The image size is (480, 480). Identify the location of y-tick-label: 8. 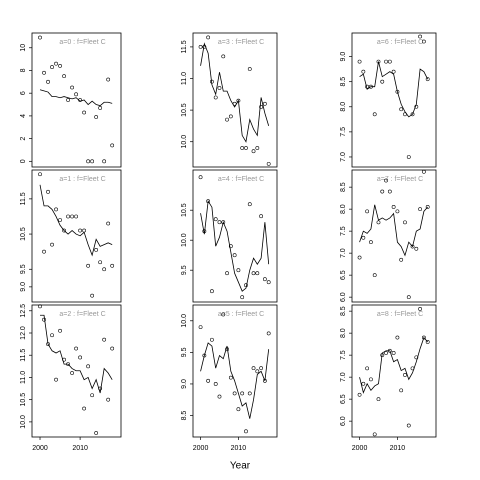
(23, 70).